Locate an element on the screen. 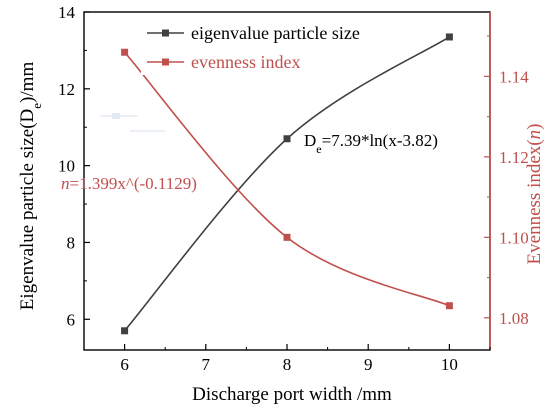 This screenshot has height=410, width=550. y2-axis-title: Evenness index(n) is located at coordinates (534, 194).